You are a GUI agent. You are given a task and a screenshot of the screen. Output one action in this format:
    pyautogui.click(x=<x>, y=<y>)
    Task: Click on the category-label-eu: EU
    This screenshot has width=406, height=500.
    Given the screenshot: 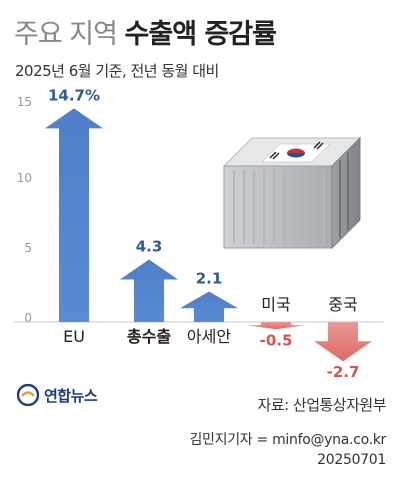 What is the action you would take?
    pyautogui.click(x=74, y=336)
    